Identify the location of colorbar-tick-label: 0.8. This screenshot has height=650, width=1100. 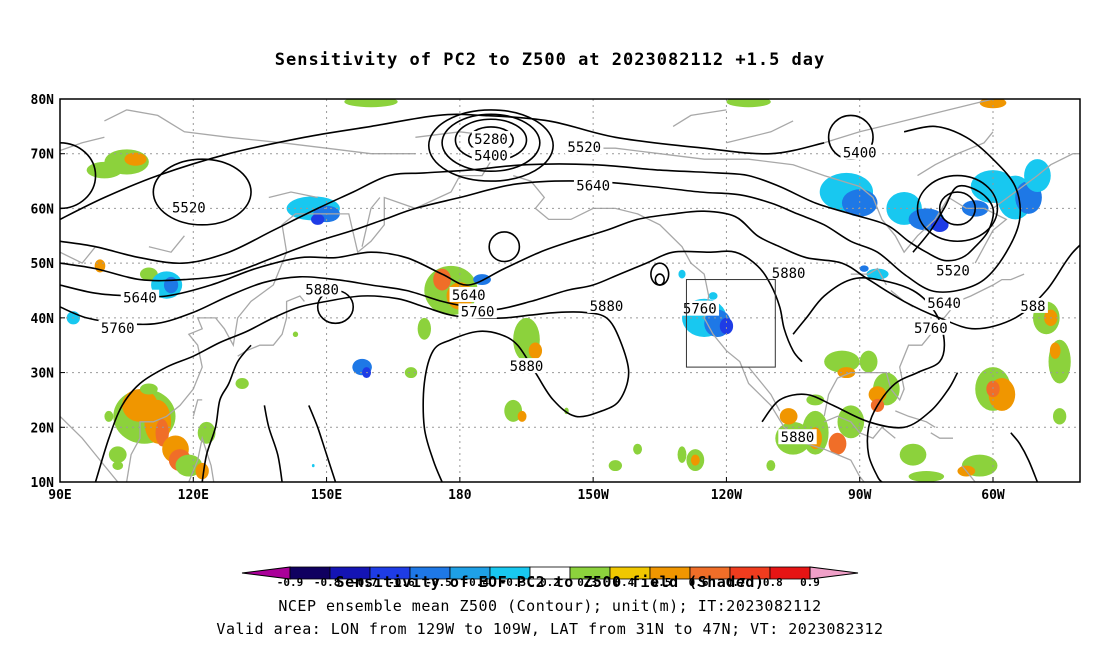
(773, 582).